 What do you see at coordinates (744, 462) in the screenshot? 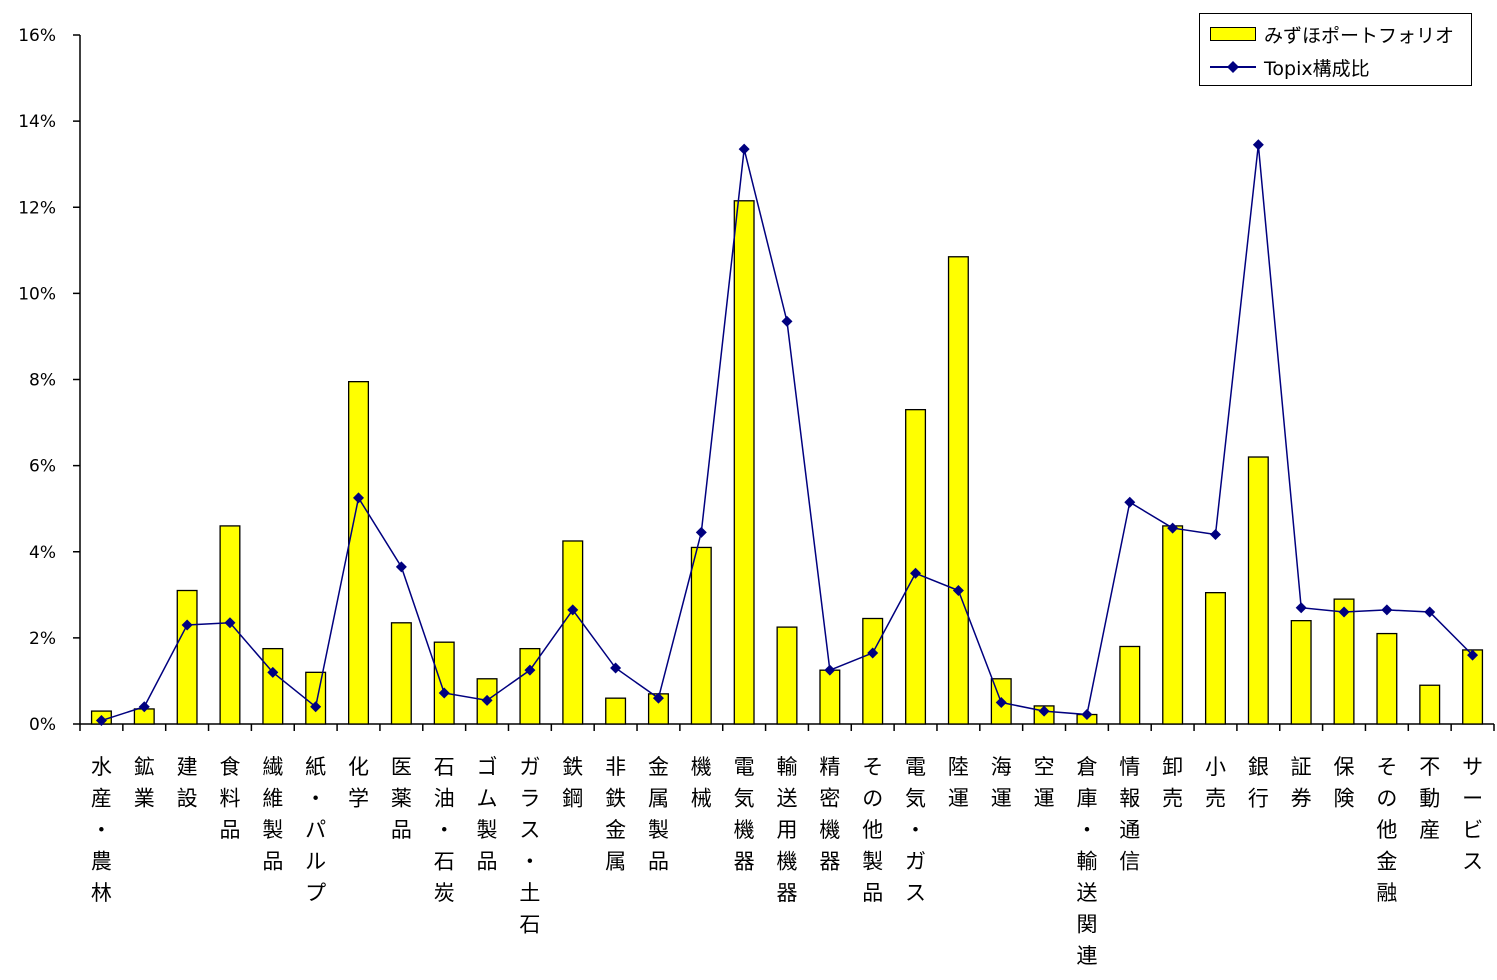
I see `bar-電気機器` at bounding box center [744, 462].